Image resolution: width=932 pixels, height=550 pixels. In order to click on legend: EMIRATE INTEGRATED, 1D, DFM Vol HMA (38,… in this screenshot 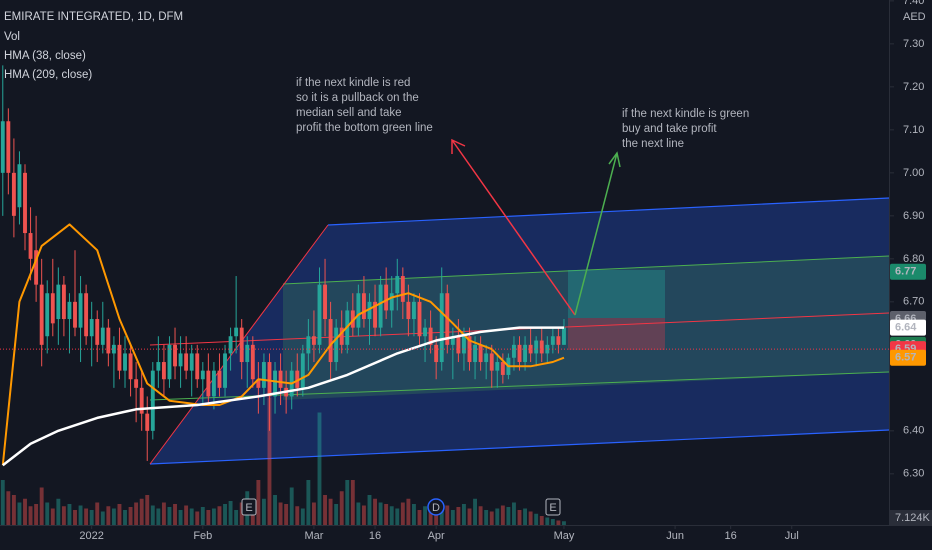, I will do `click(93, 46)`.